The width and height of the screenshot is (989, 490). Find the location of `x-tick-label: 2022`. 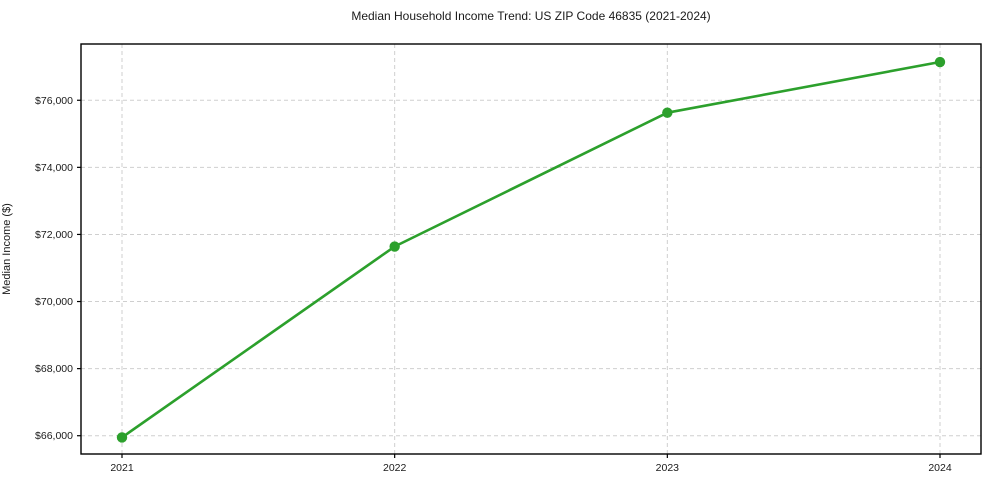

x-tick-label: 2022 is located at coordinates (395, 468).